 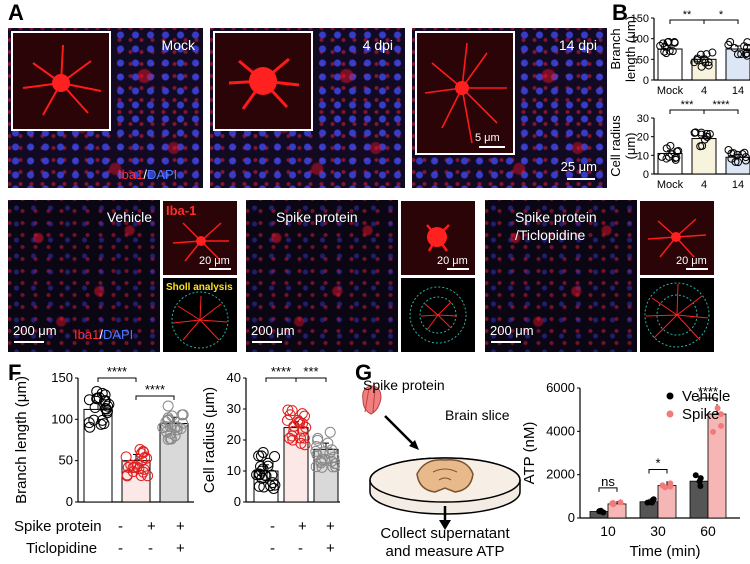 I want to click on spike-protein-icon, so click(x=372, y=400).